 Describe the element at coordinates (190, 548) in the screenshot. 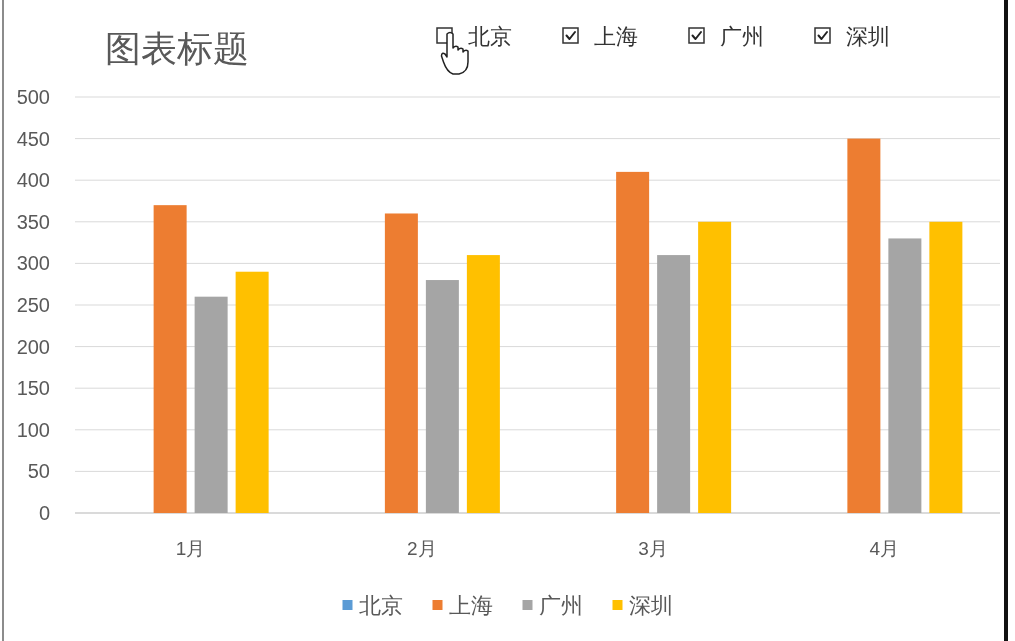

I see `x-tick-label: 1月` at that location.